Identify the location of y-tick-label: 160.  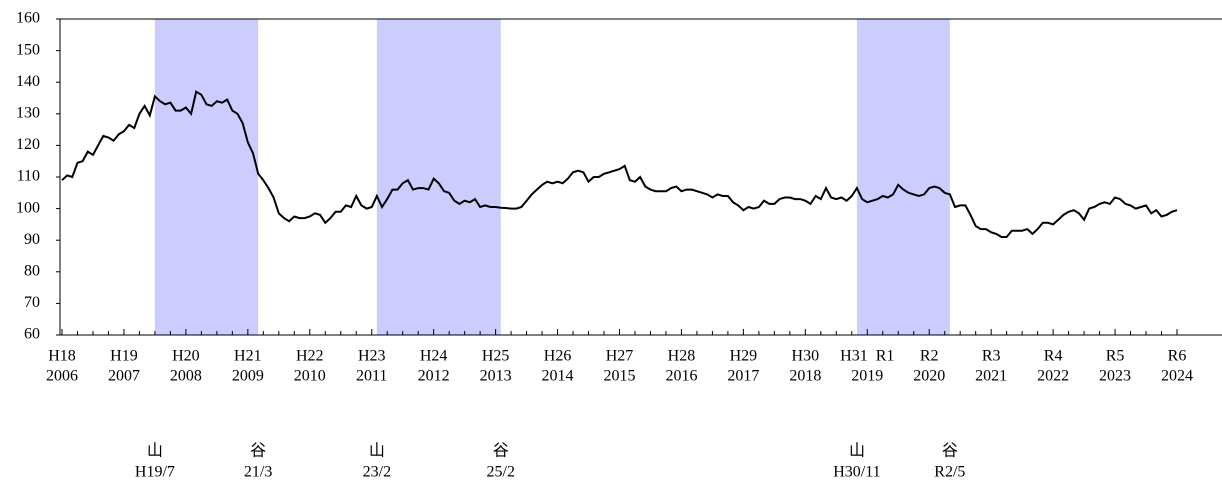
(28, 18).